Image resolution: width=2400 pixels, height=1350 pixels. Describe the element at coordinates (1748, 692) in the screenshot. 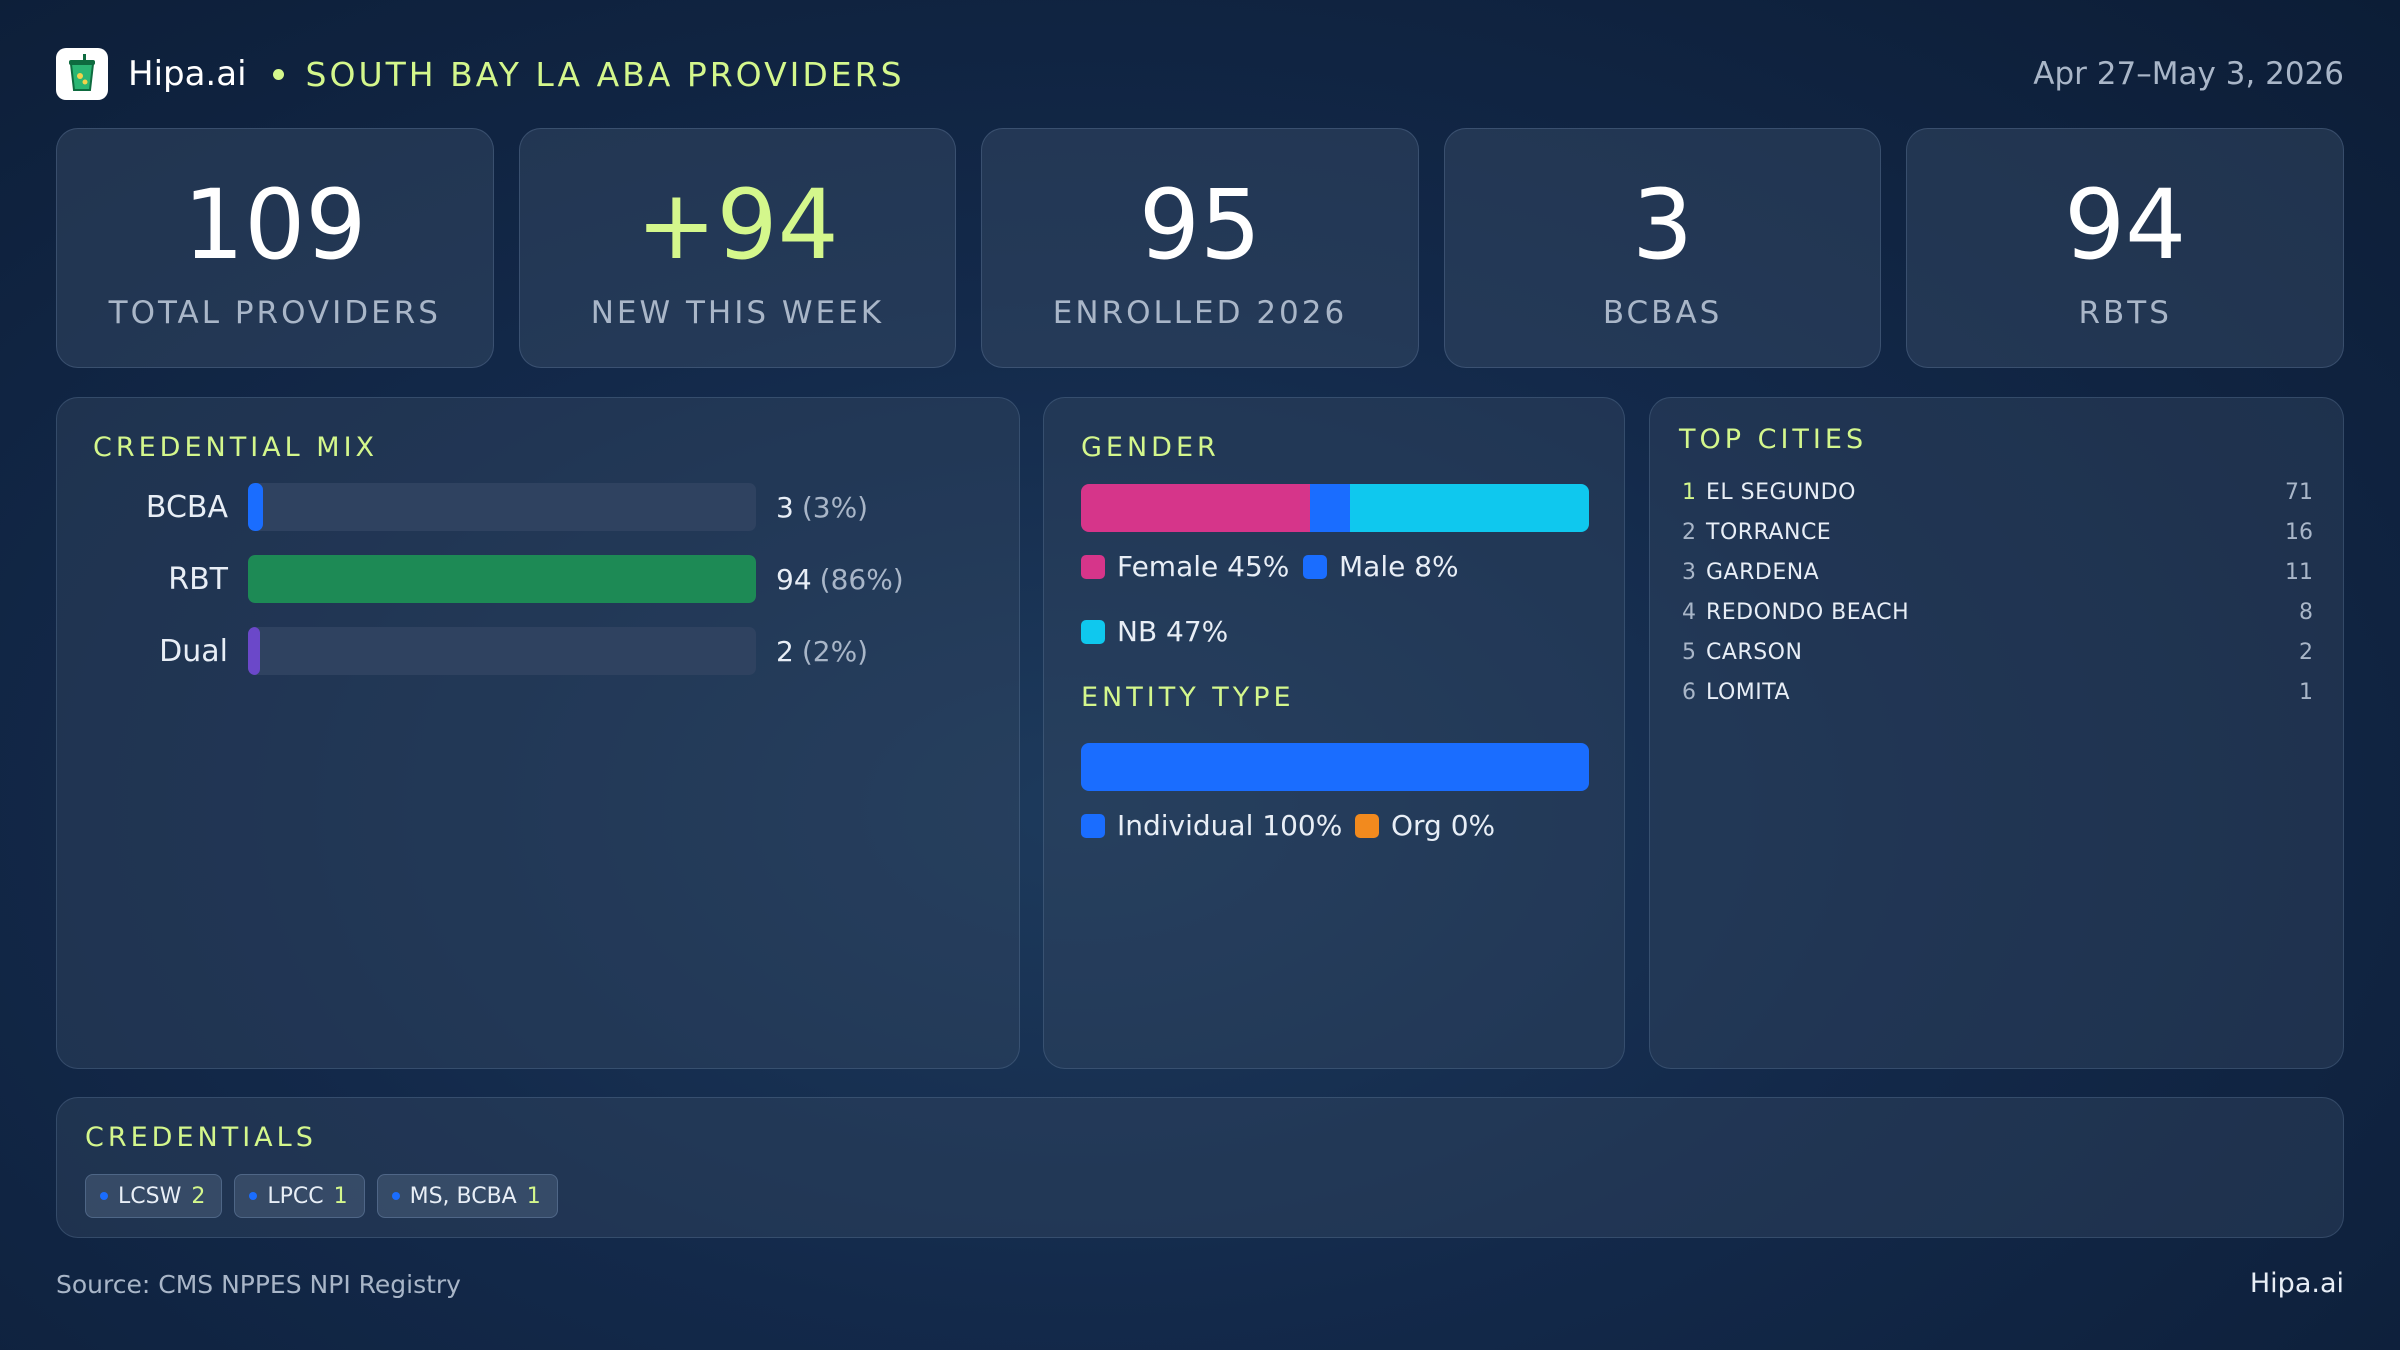

I see `city-name: LOMITA` at that location.